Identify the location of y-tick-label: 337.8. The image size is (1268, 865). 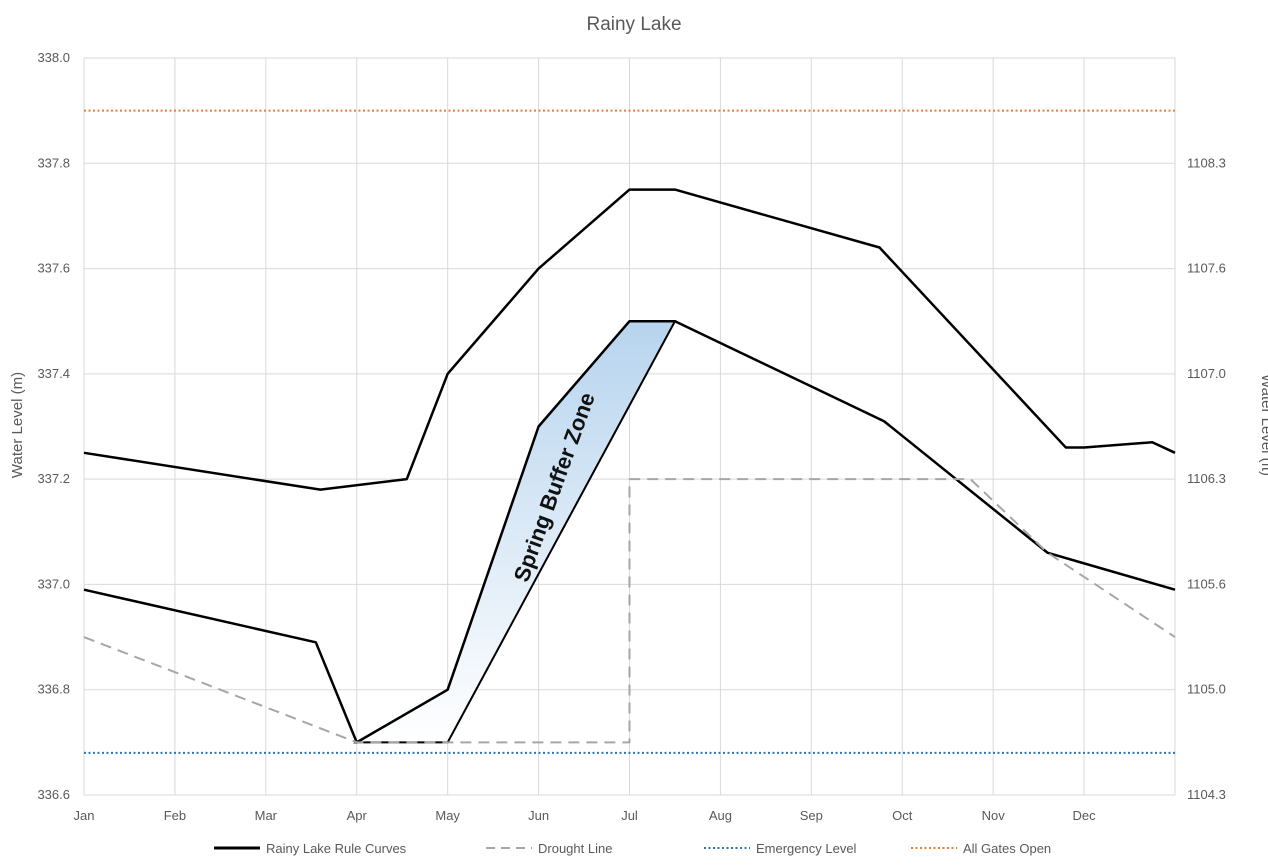
(53, 162).